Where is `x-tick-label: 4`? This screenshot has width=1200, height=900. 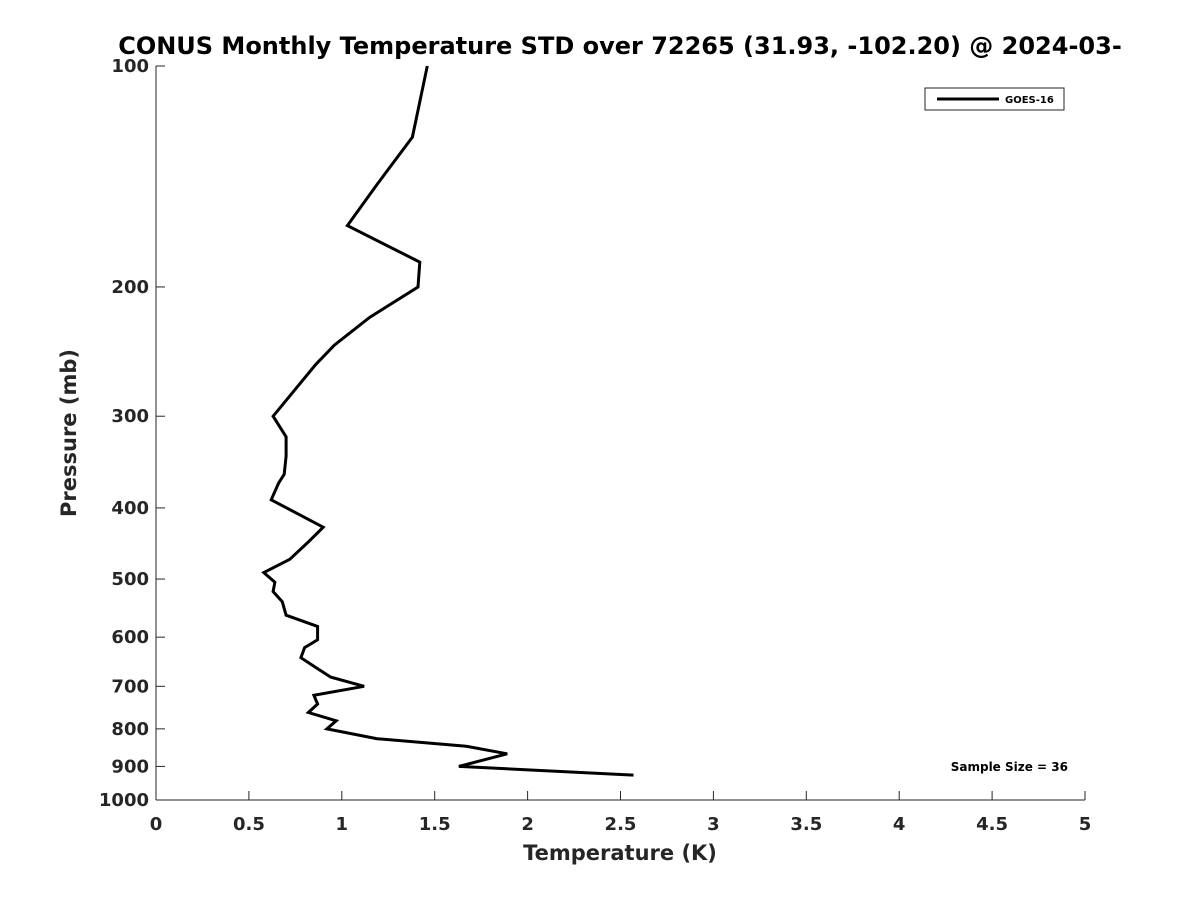
x-tick-label: 4 is located at coordinates (899, 824).